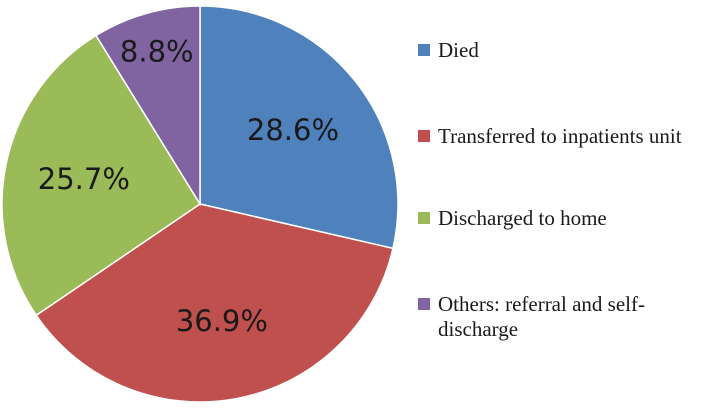 This screenshot has width=725, height=408. What do you see at coordinates (157, 52) in the screenshot?
I see `slice-label-3: 8.8%` at bounding box center [157, 52].